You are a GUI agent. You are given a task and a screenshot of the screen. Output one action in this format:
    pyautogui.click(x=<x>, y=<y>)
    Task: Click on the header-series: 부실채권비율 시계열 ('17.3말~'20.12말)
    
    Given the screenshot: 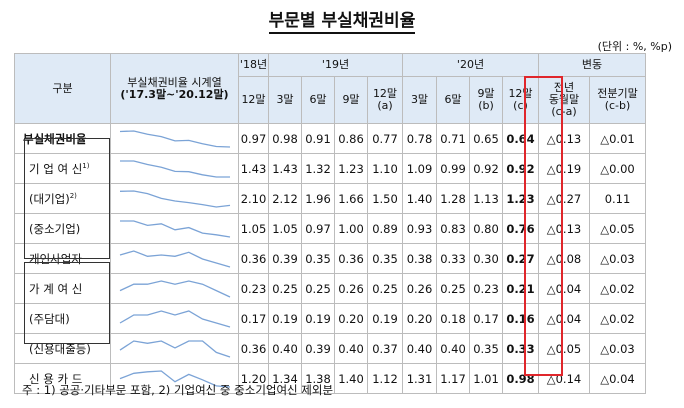 What is the action you would take?
    pyautogui.click(x=174, y=88)
    